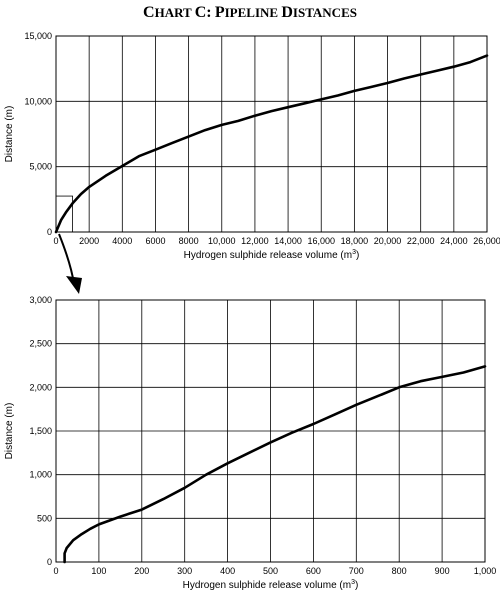 Image resolution: width=500 pixels, height=600 pixels. Describe the element at coordinates (44, 518) in the screenshot. I see `y-tick-label: 500` at that location.